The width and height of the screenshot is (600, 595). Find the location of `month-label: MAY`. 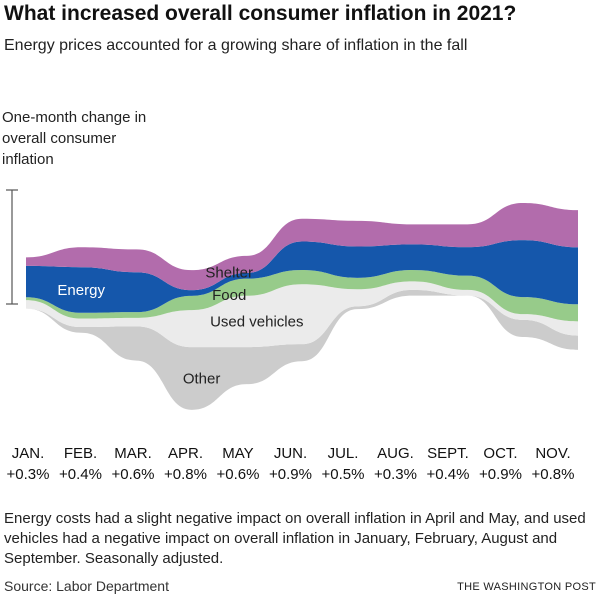

month-label: MAY is located at coordinates (237, 453).